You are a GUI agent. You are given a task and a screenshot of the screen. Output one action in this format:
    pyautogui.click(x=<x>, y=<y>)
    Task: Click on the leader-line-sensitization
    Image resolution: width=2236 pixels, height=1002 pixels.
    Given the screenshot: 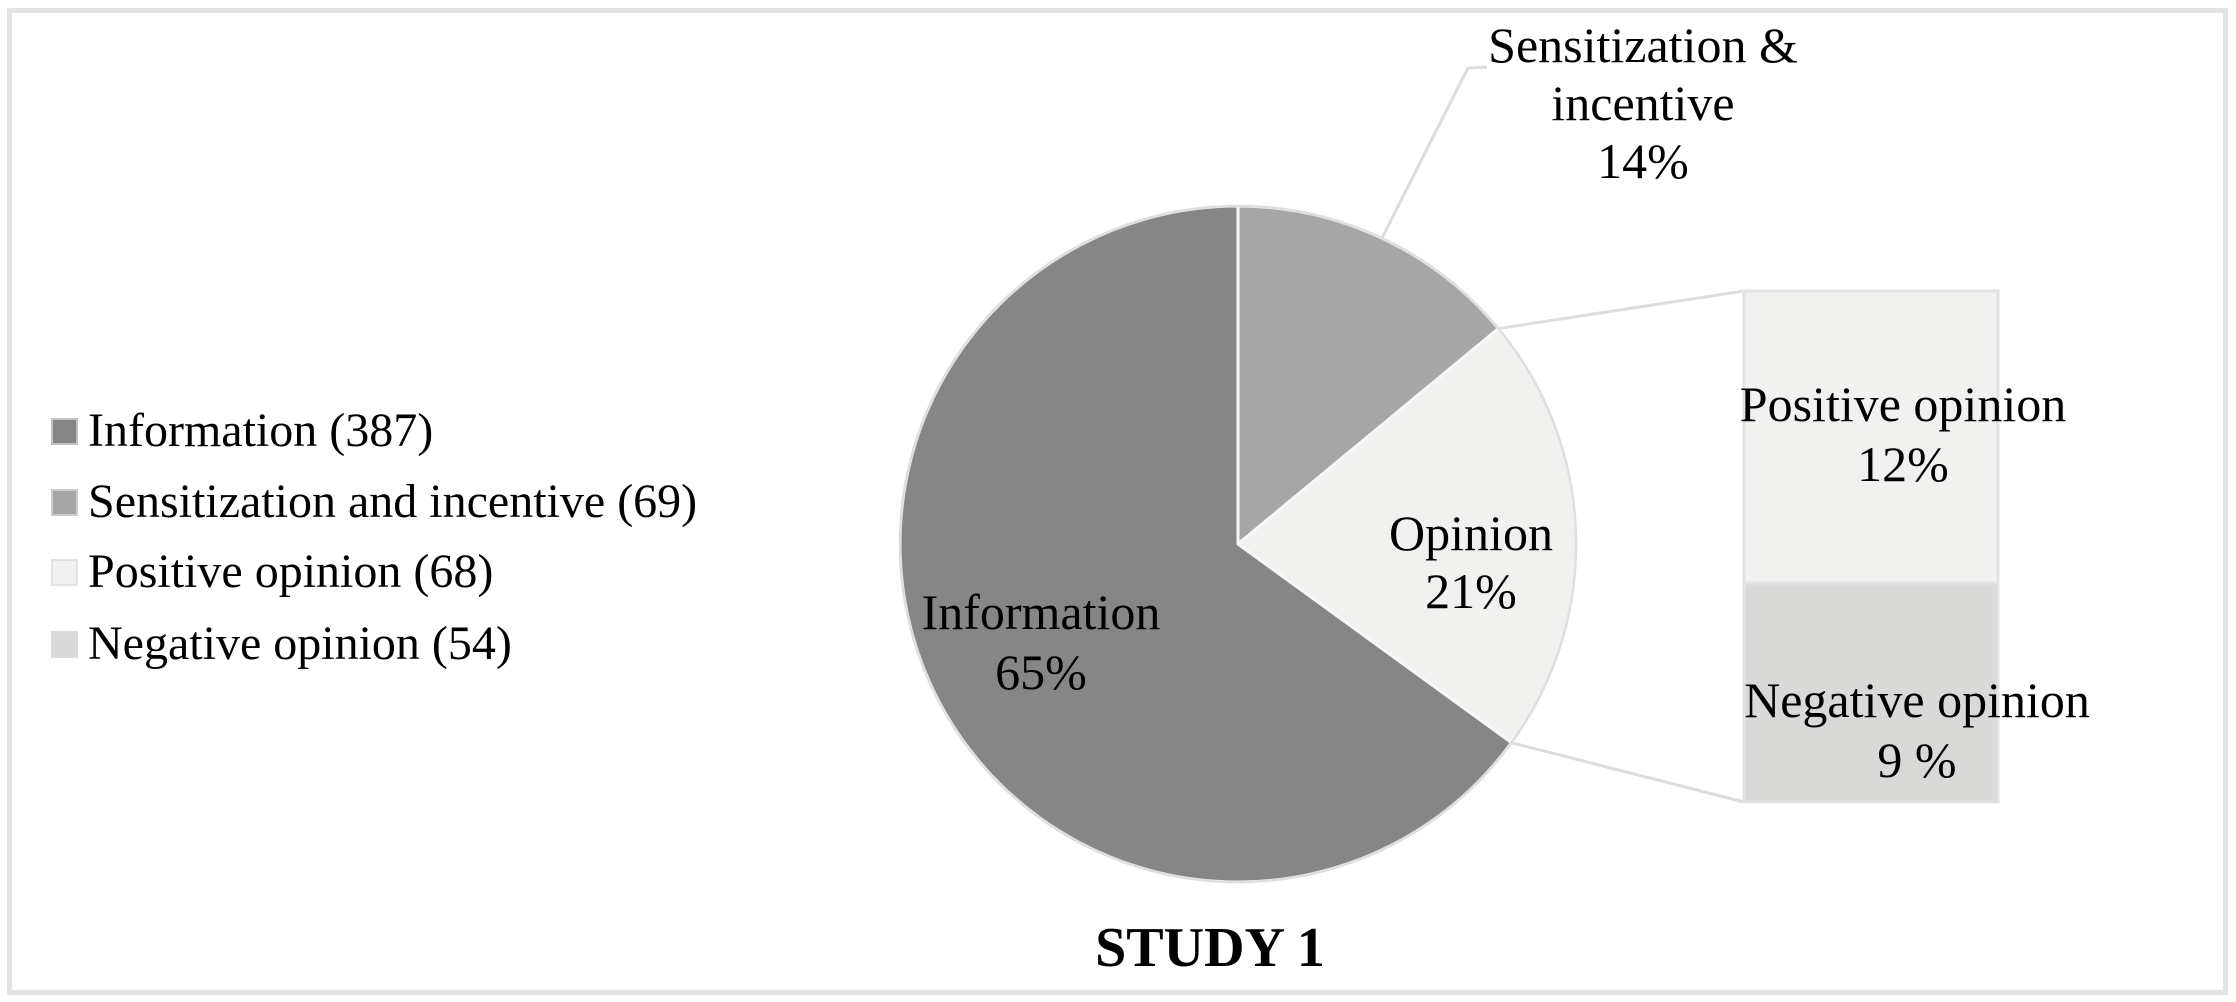 What is the action you would take?
    pyautogui.click(x=1434, y=152)
    